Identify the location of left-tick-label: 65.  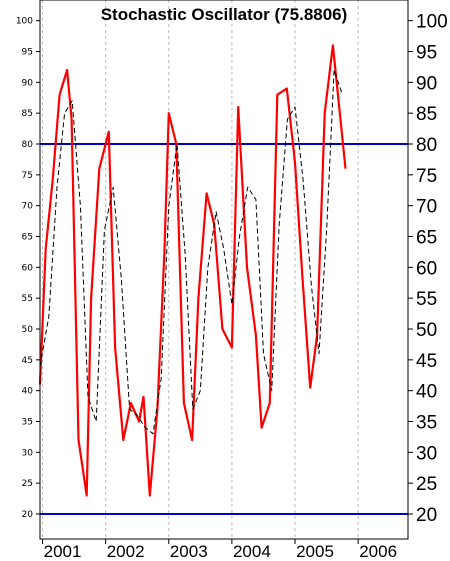
(27, 238).